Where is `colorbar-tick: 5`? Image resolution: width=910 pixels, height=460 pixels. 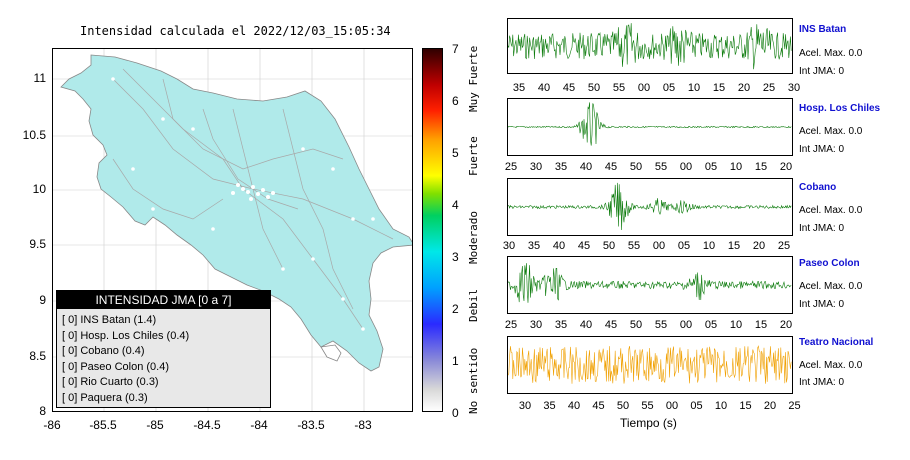
colorbar-tick: 5 is located at coordinates (455, 153).